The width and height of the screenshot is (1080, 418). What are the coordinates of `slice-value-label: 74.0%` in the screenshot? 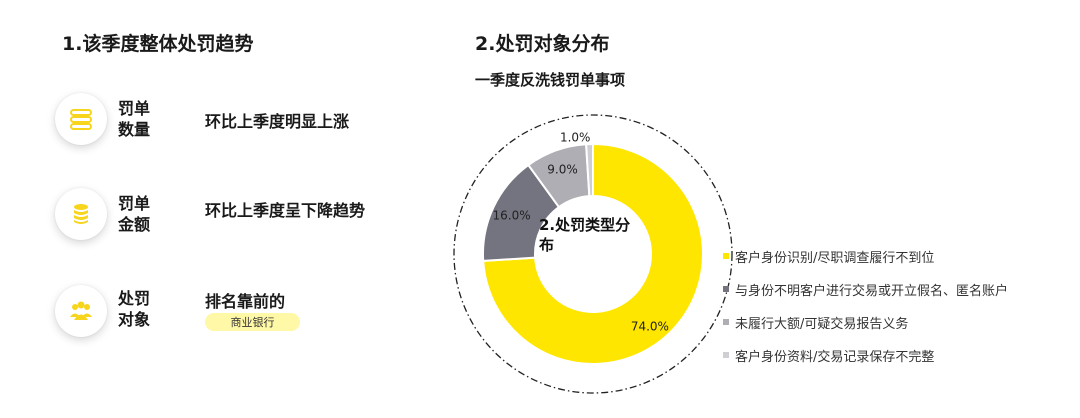 It's located at (650, 326).